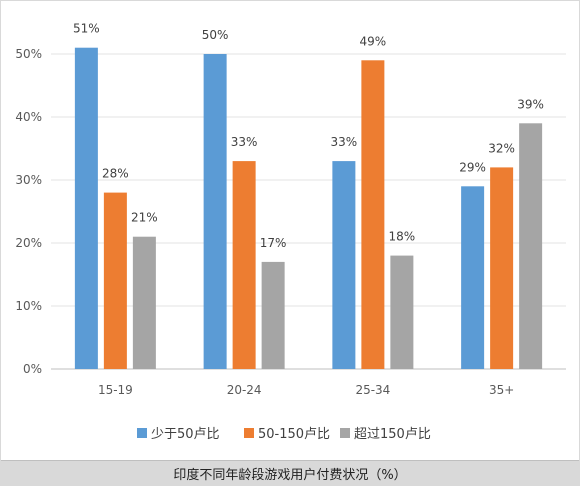 The width and height of the screenshot is (580, 486). What do you see at coordinates (28, 211) in the screenshot?
I see `y-axis-ticks: 0% 10% 20% 30% 40% 50%` at bounding box center [28, 211].